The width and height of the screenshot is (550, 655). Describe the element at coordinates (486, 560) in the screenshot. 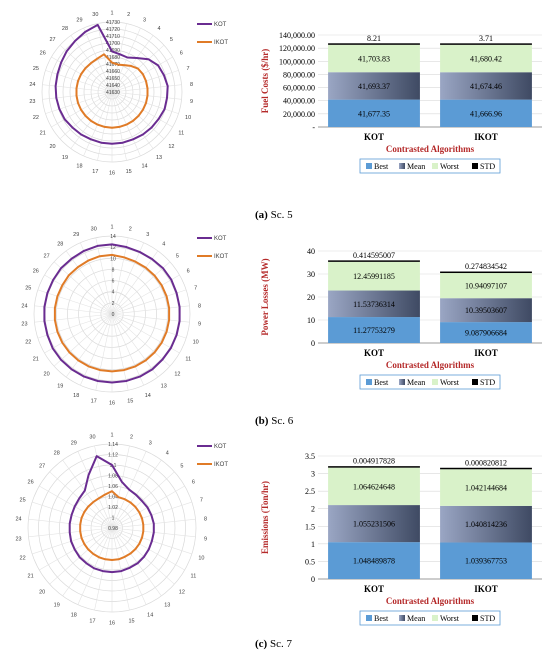

I see `bar-best-ikot` at that location.